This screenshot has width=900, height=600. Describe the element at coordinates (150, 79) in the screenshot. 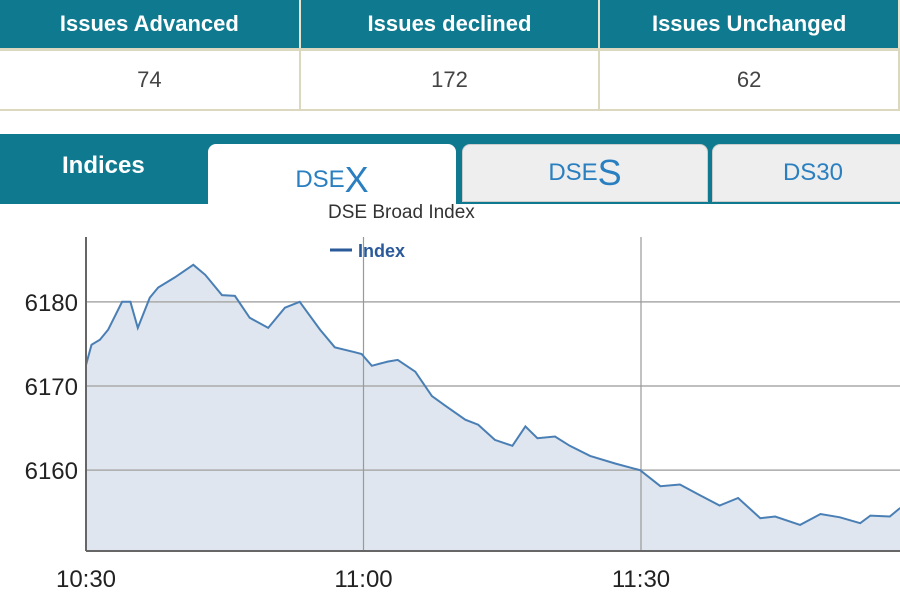

I see `value-issues-advanced: 74` at that location.